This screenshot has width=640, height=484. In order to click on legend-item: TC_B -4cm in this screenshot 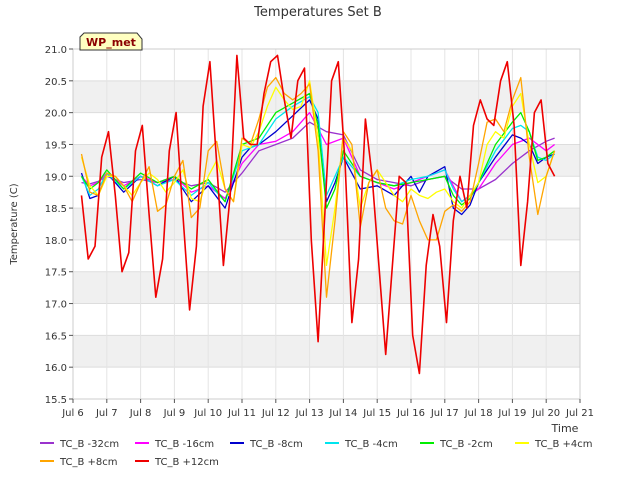, I will do `click(361, 444)`.